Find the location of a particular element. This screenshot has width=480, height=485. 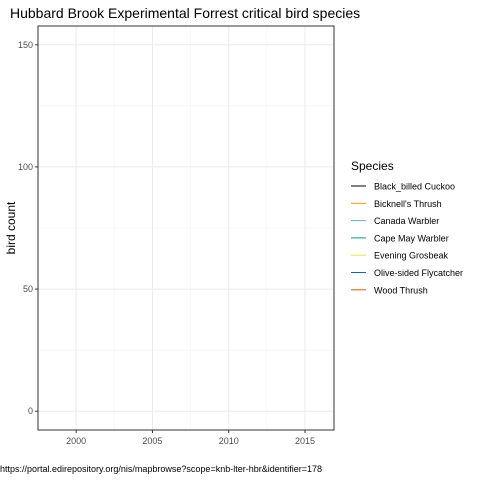

y-axis-label: bird count is located at coordinates (11, 227).